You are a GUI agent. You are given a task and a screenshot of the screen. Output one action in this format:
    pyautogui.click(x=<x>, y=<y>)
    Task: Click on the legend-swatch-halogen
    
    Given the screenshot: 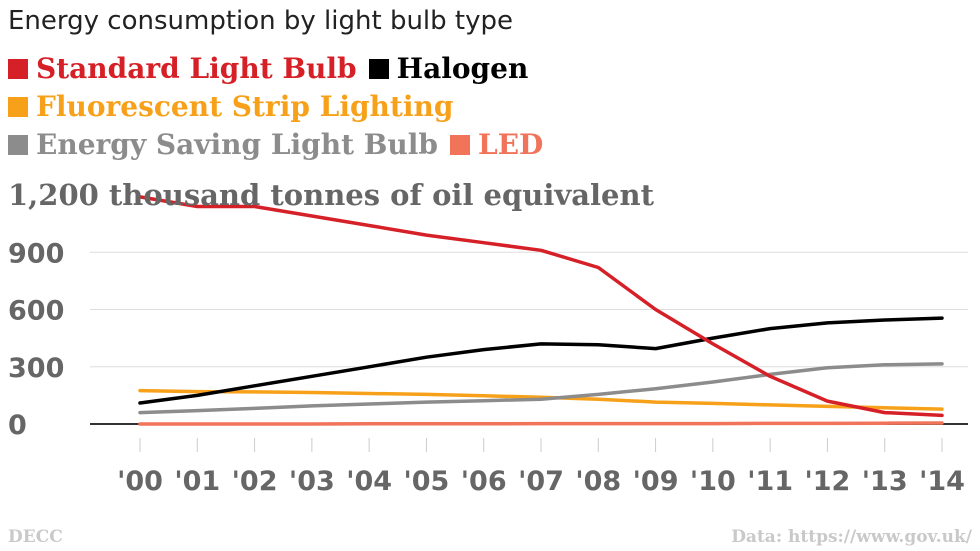 What is the action you would take?
    pyautogui.click(x=378, y=68)
    